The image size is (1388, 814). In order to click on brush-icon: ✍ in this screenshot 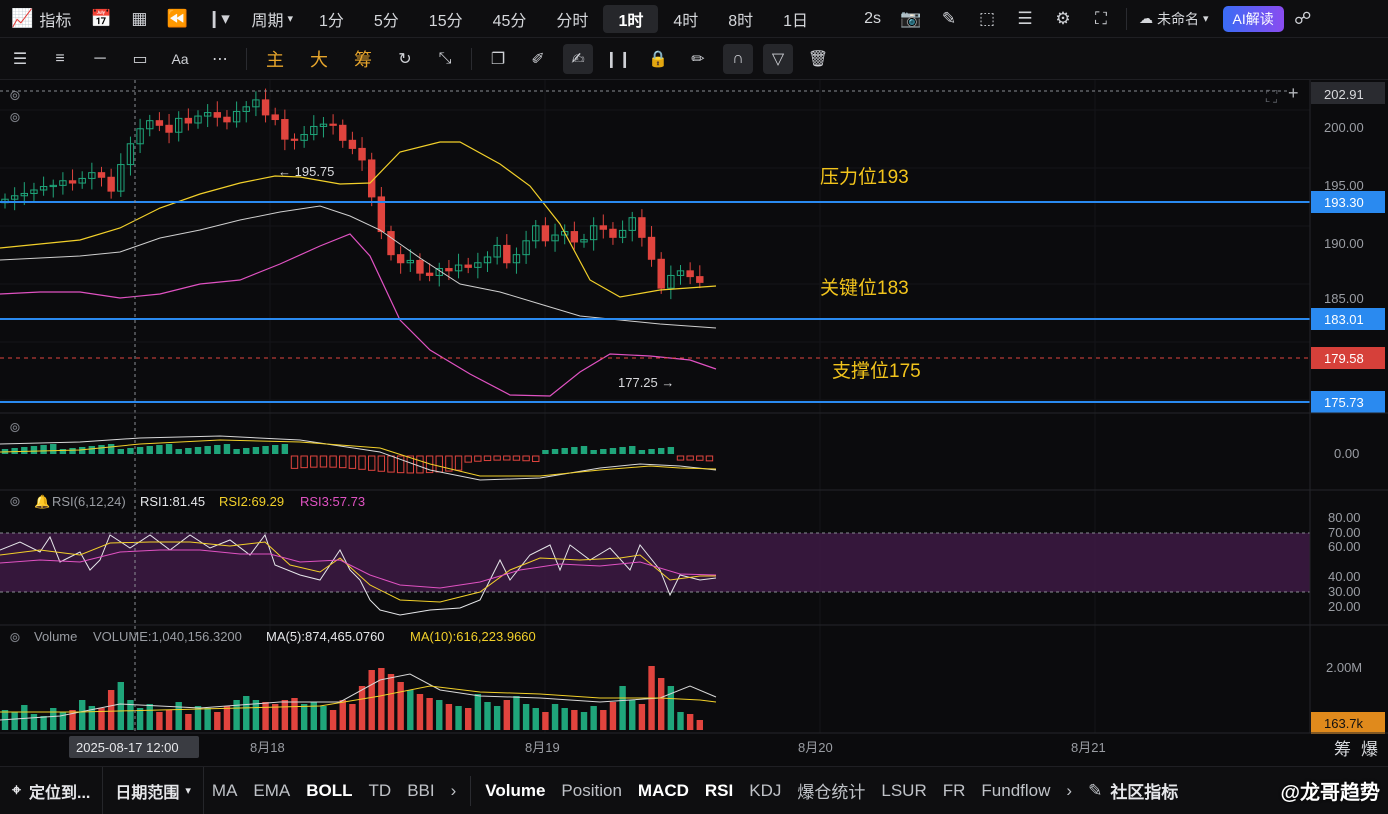, I will do `click(578, 58)`.